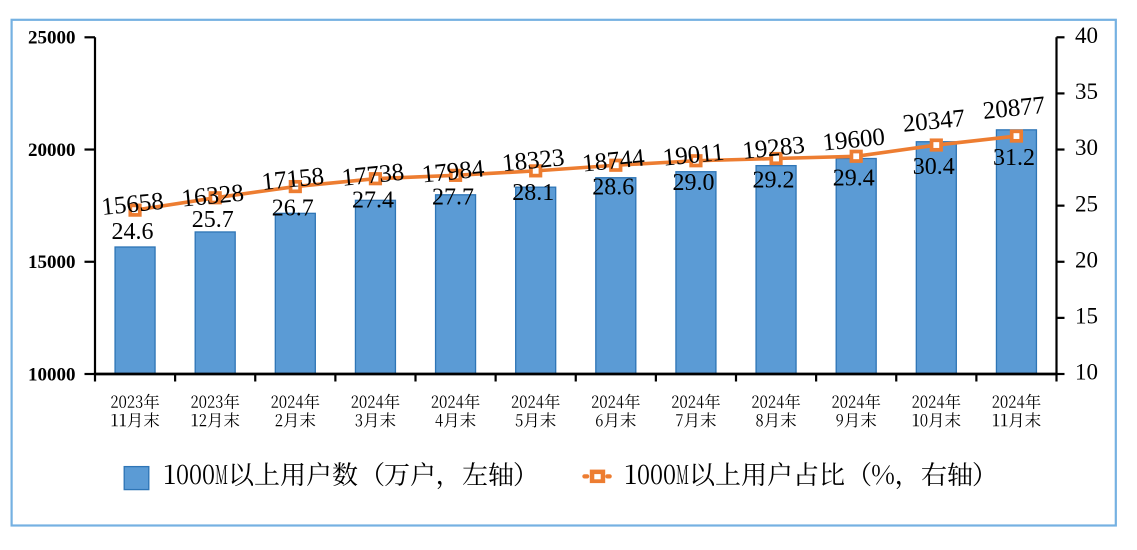 This screenshot has width=1137, height=550. What do you see at coordinates (1014, 158) in the screenshot?
I see `svg-text: 31.2` at bounding box center [1014, 158].